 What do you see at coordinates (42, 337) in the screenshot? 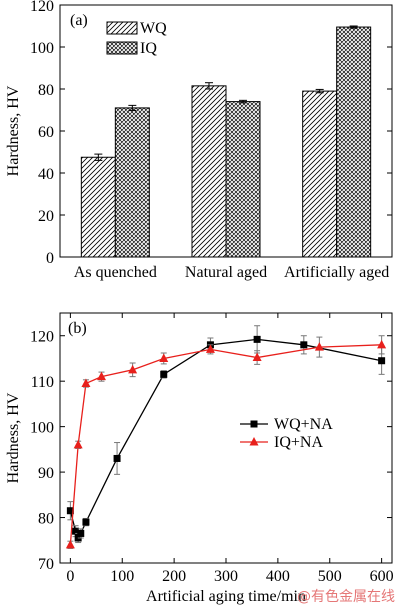
I see `y-tick-label-b: 120` at bounding box center [42, 337].